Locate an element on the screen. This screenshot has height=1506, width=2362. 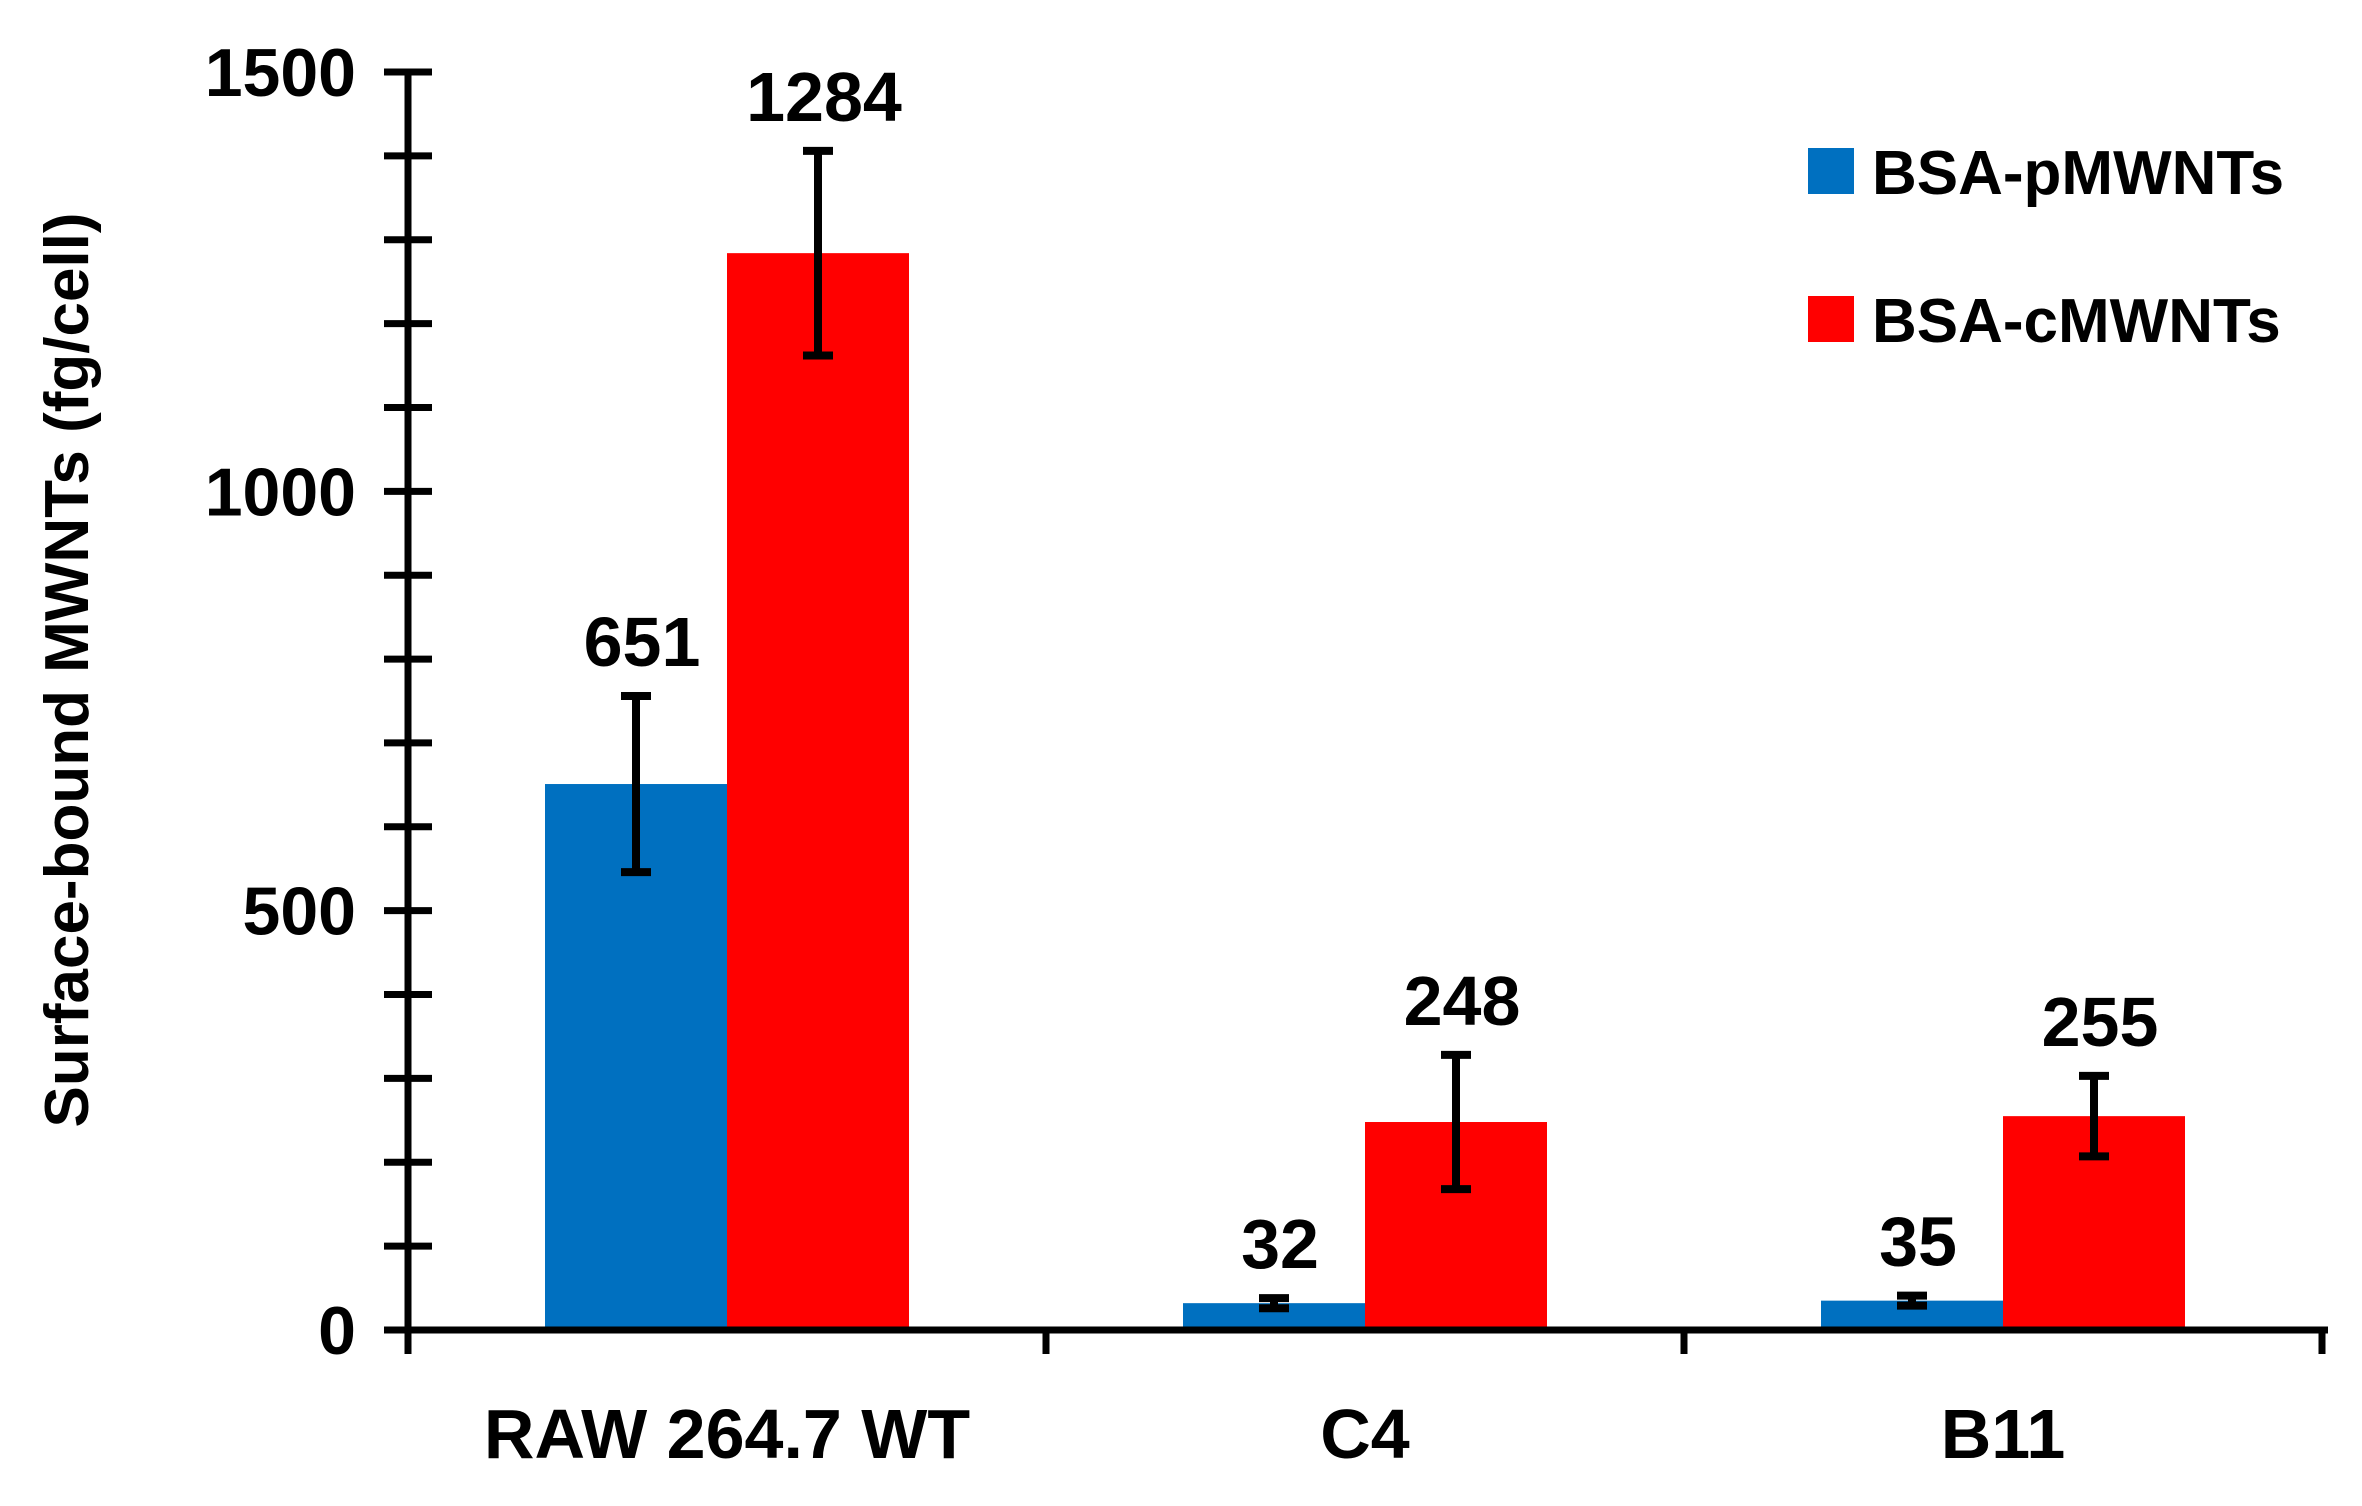
data-label: 35 is located at coordinates (1918, 1242).